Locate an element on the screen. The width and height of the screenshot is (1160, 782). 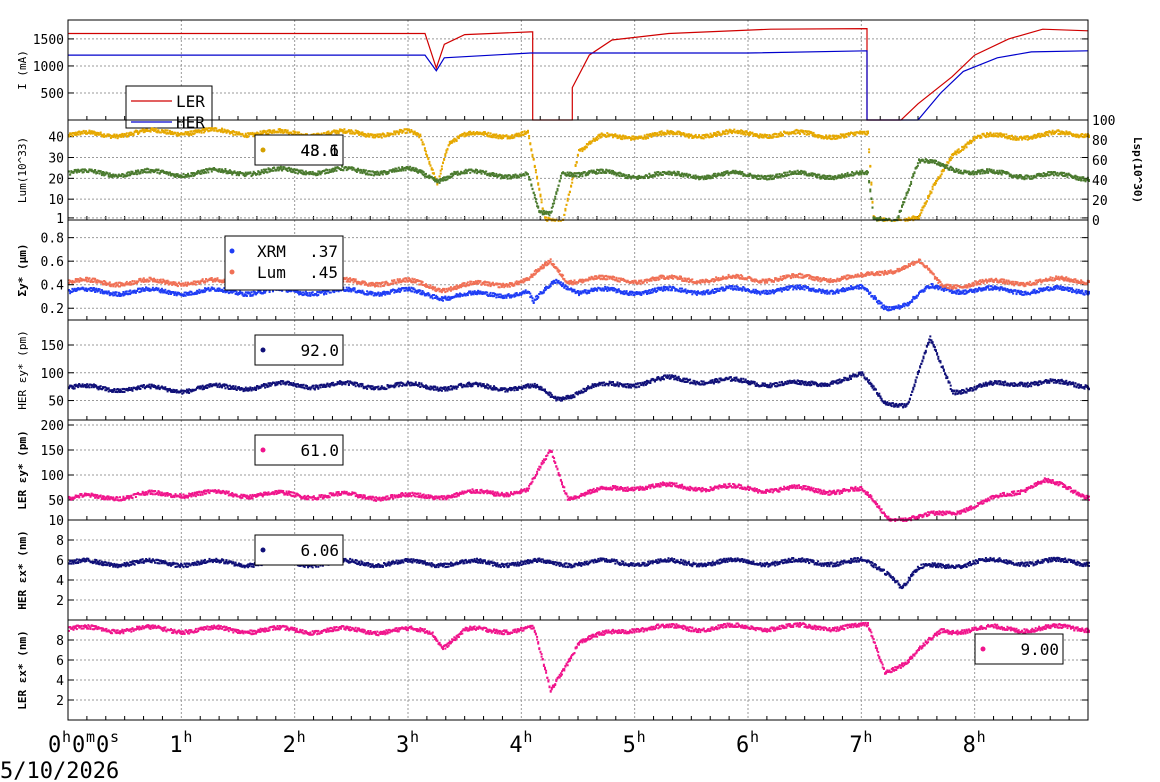
legend-label: HER is located at coordinates (190, 122).